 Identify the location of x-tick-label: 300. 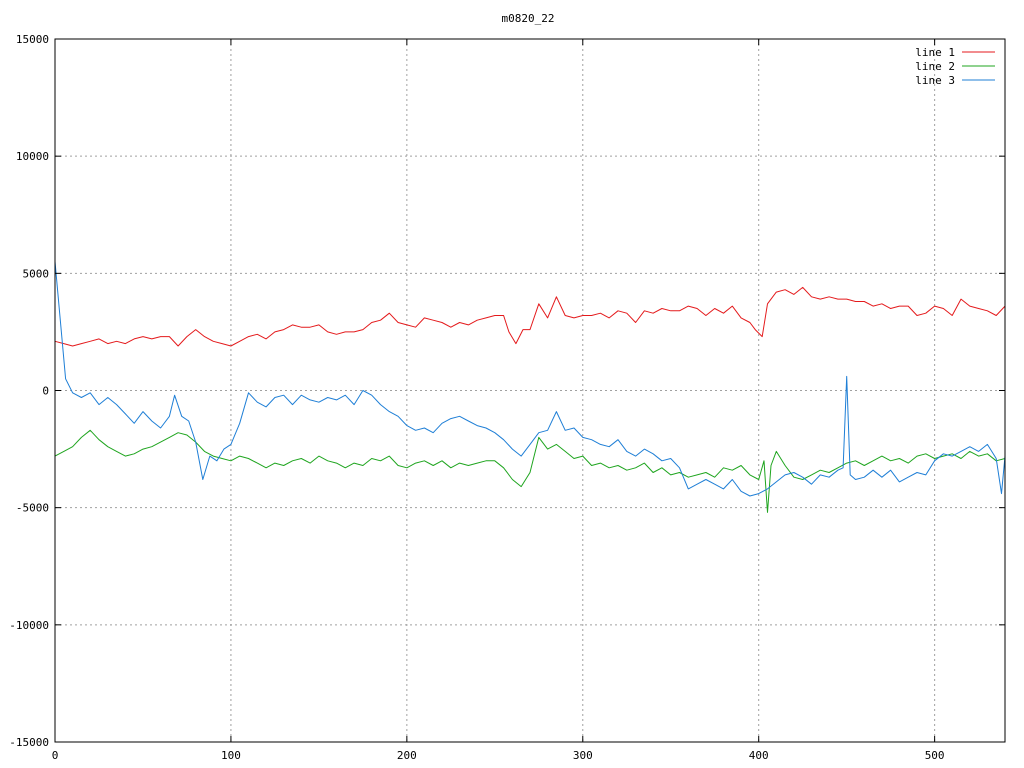
(583, 755).